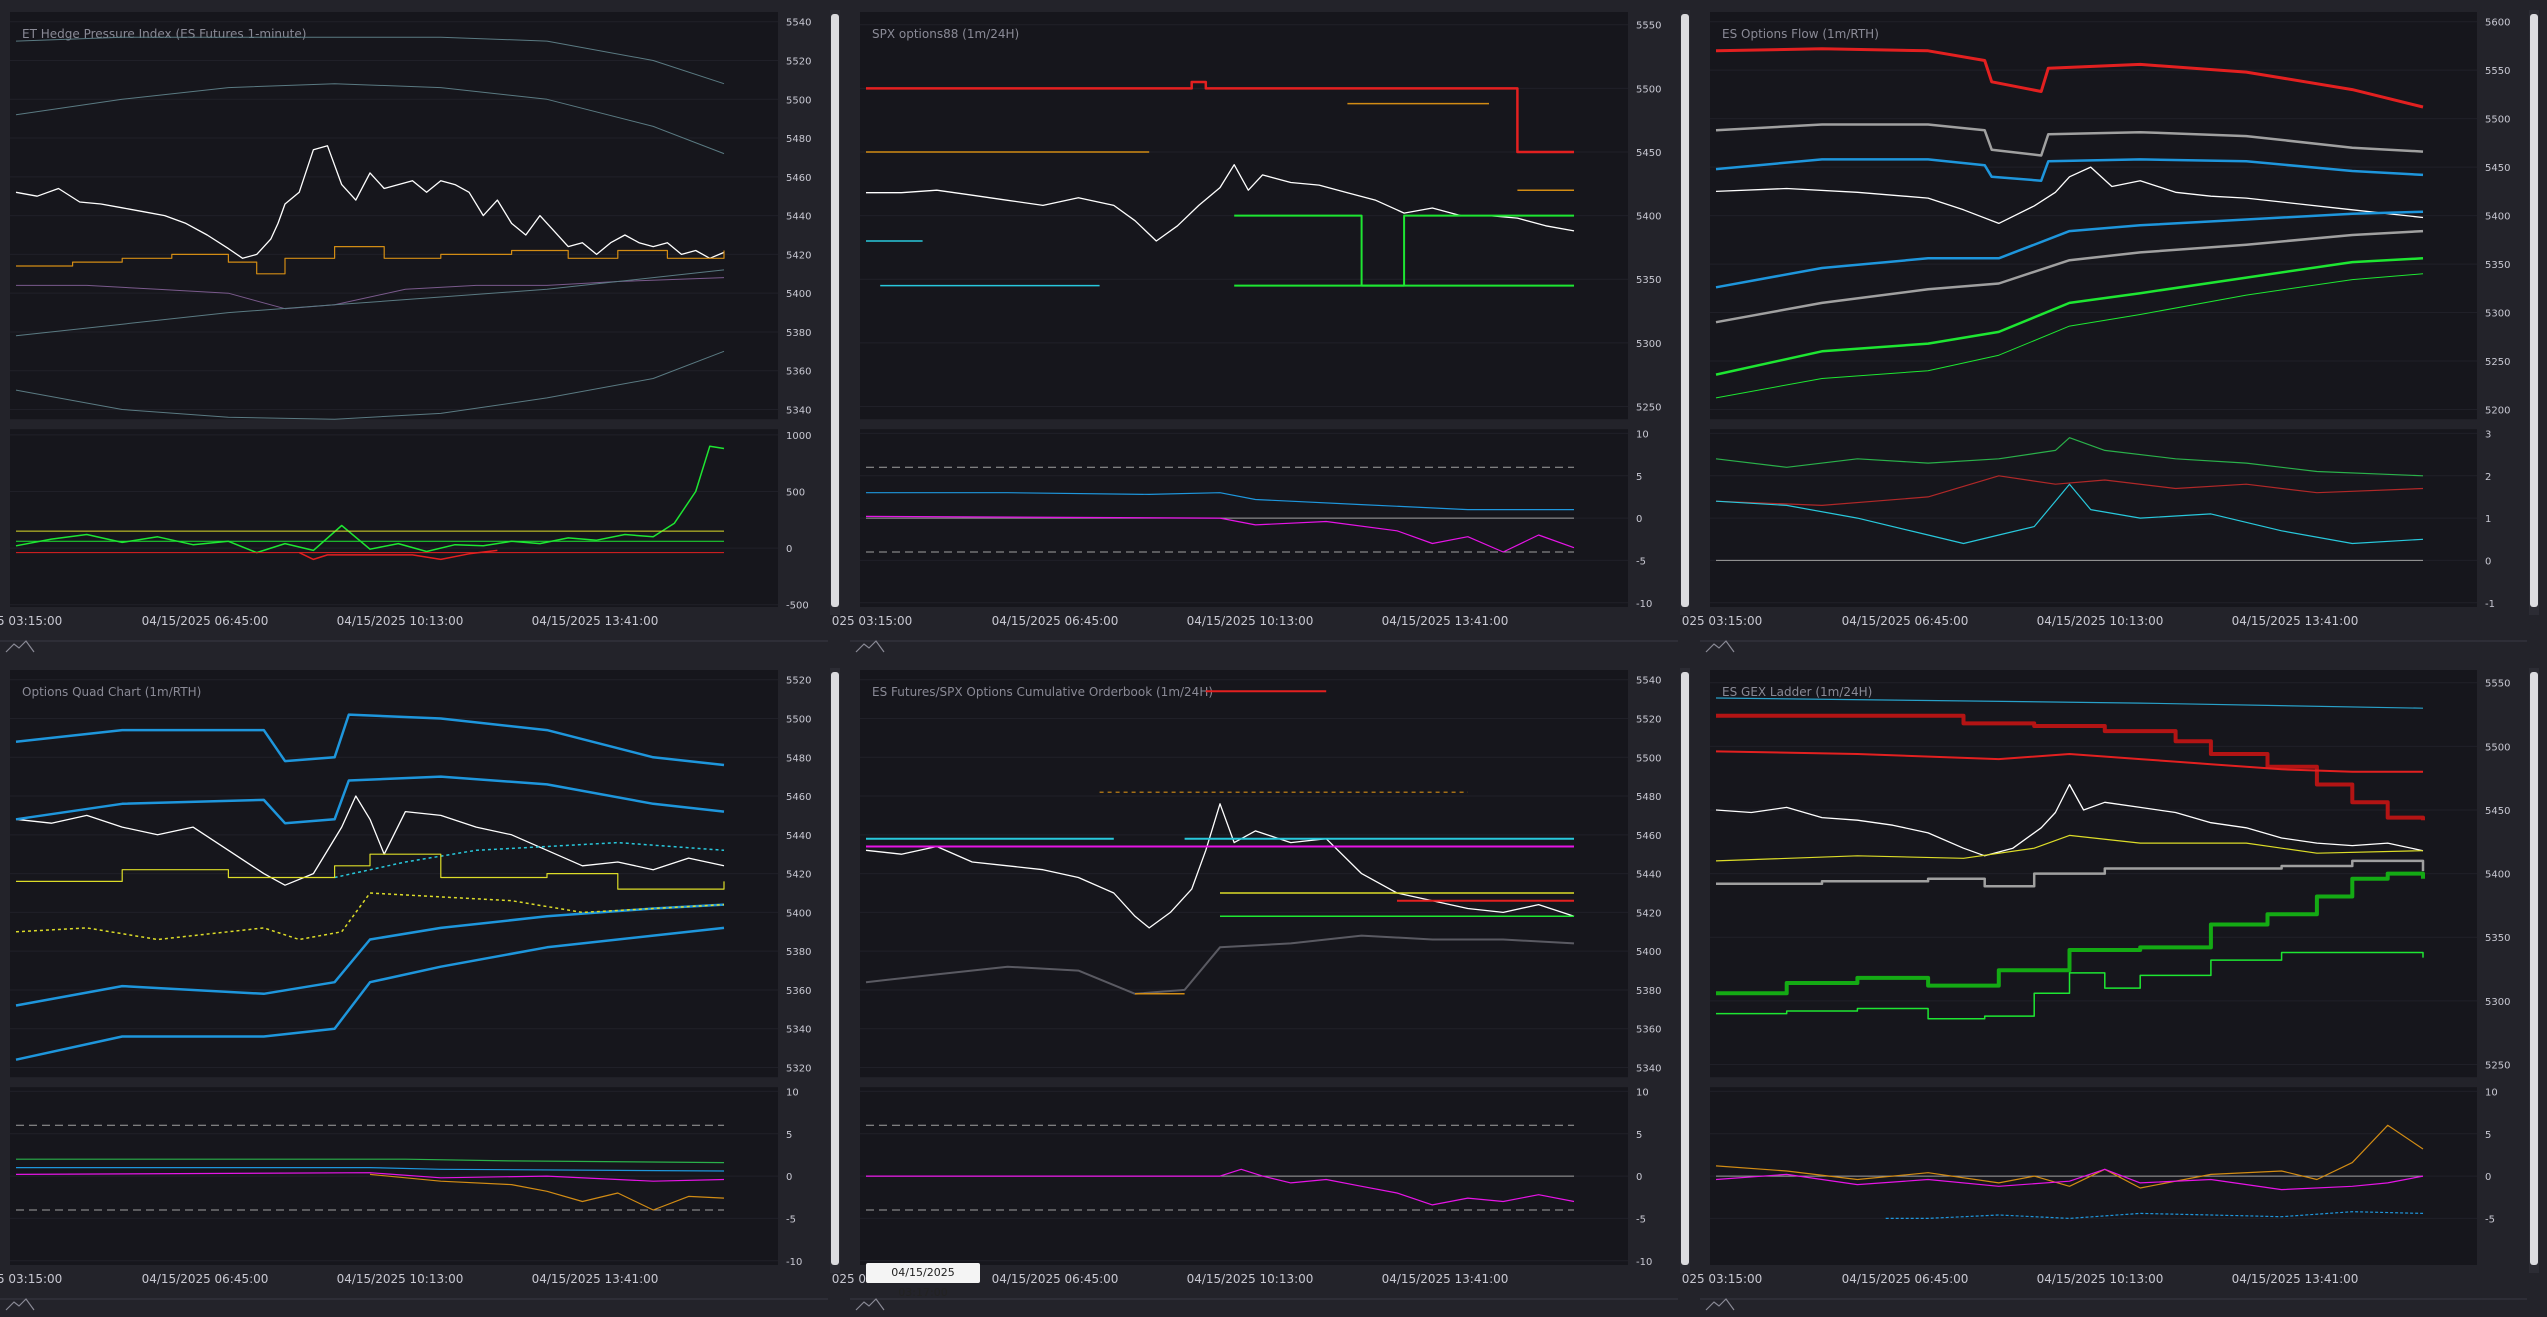 This screenshot has height=1317, width=2547. Describe the element at coordinates (2488, 519) in the screenshot. I see `sub-y-tick: 1` at that location.